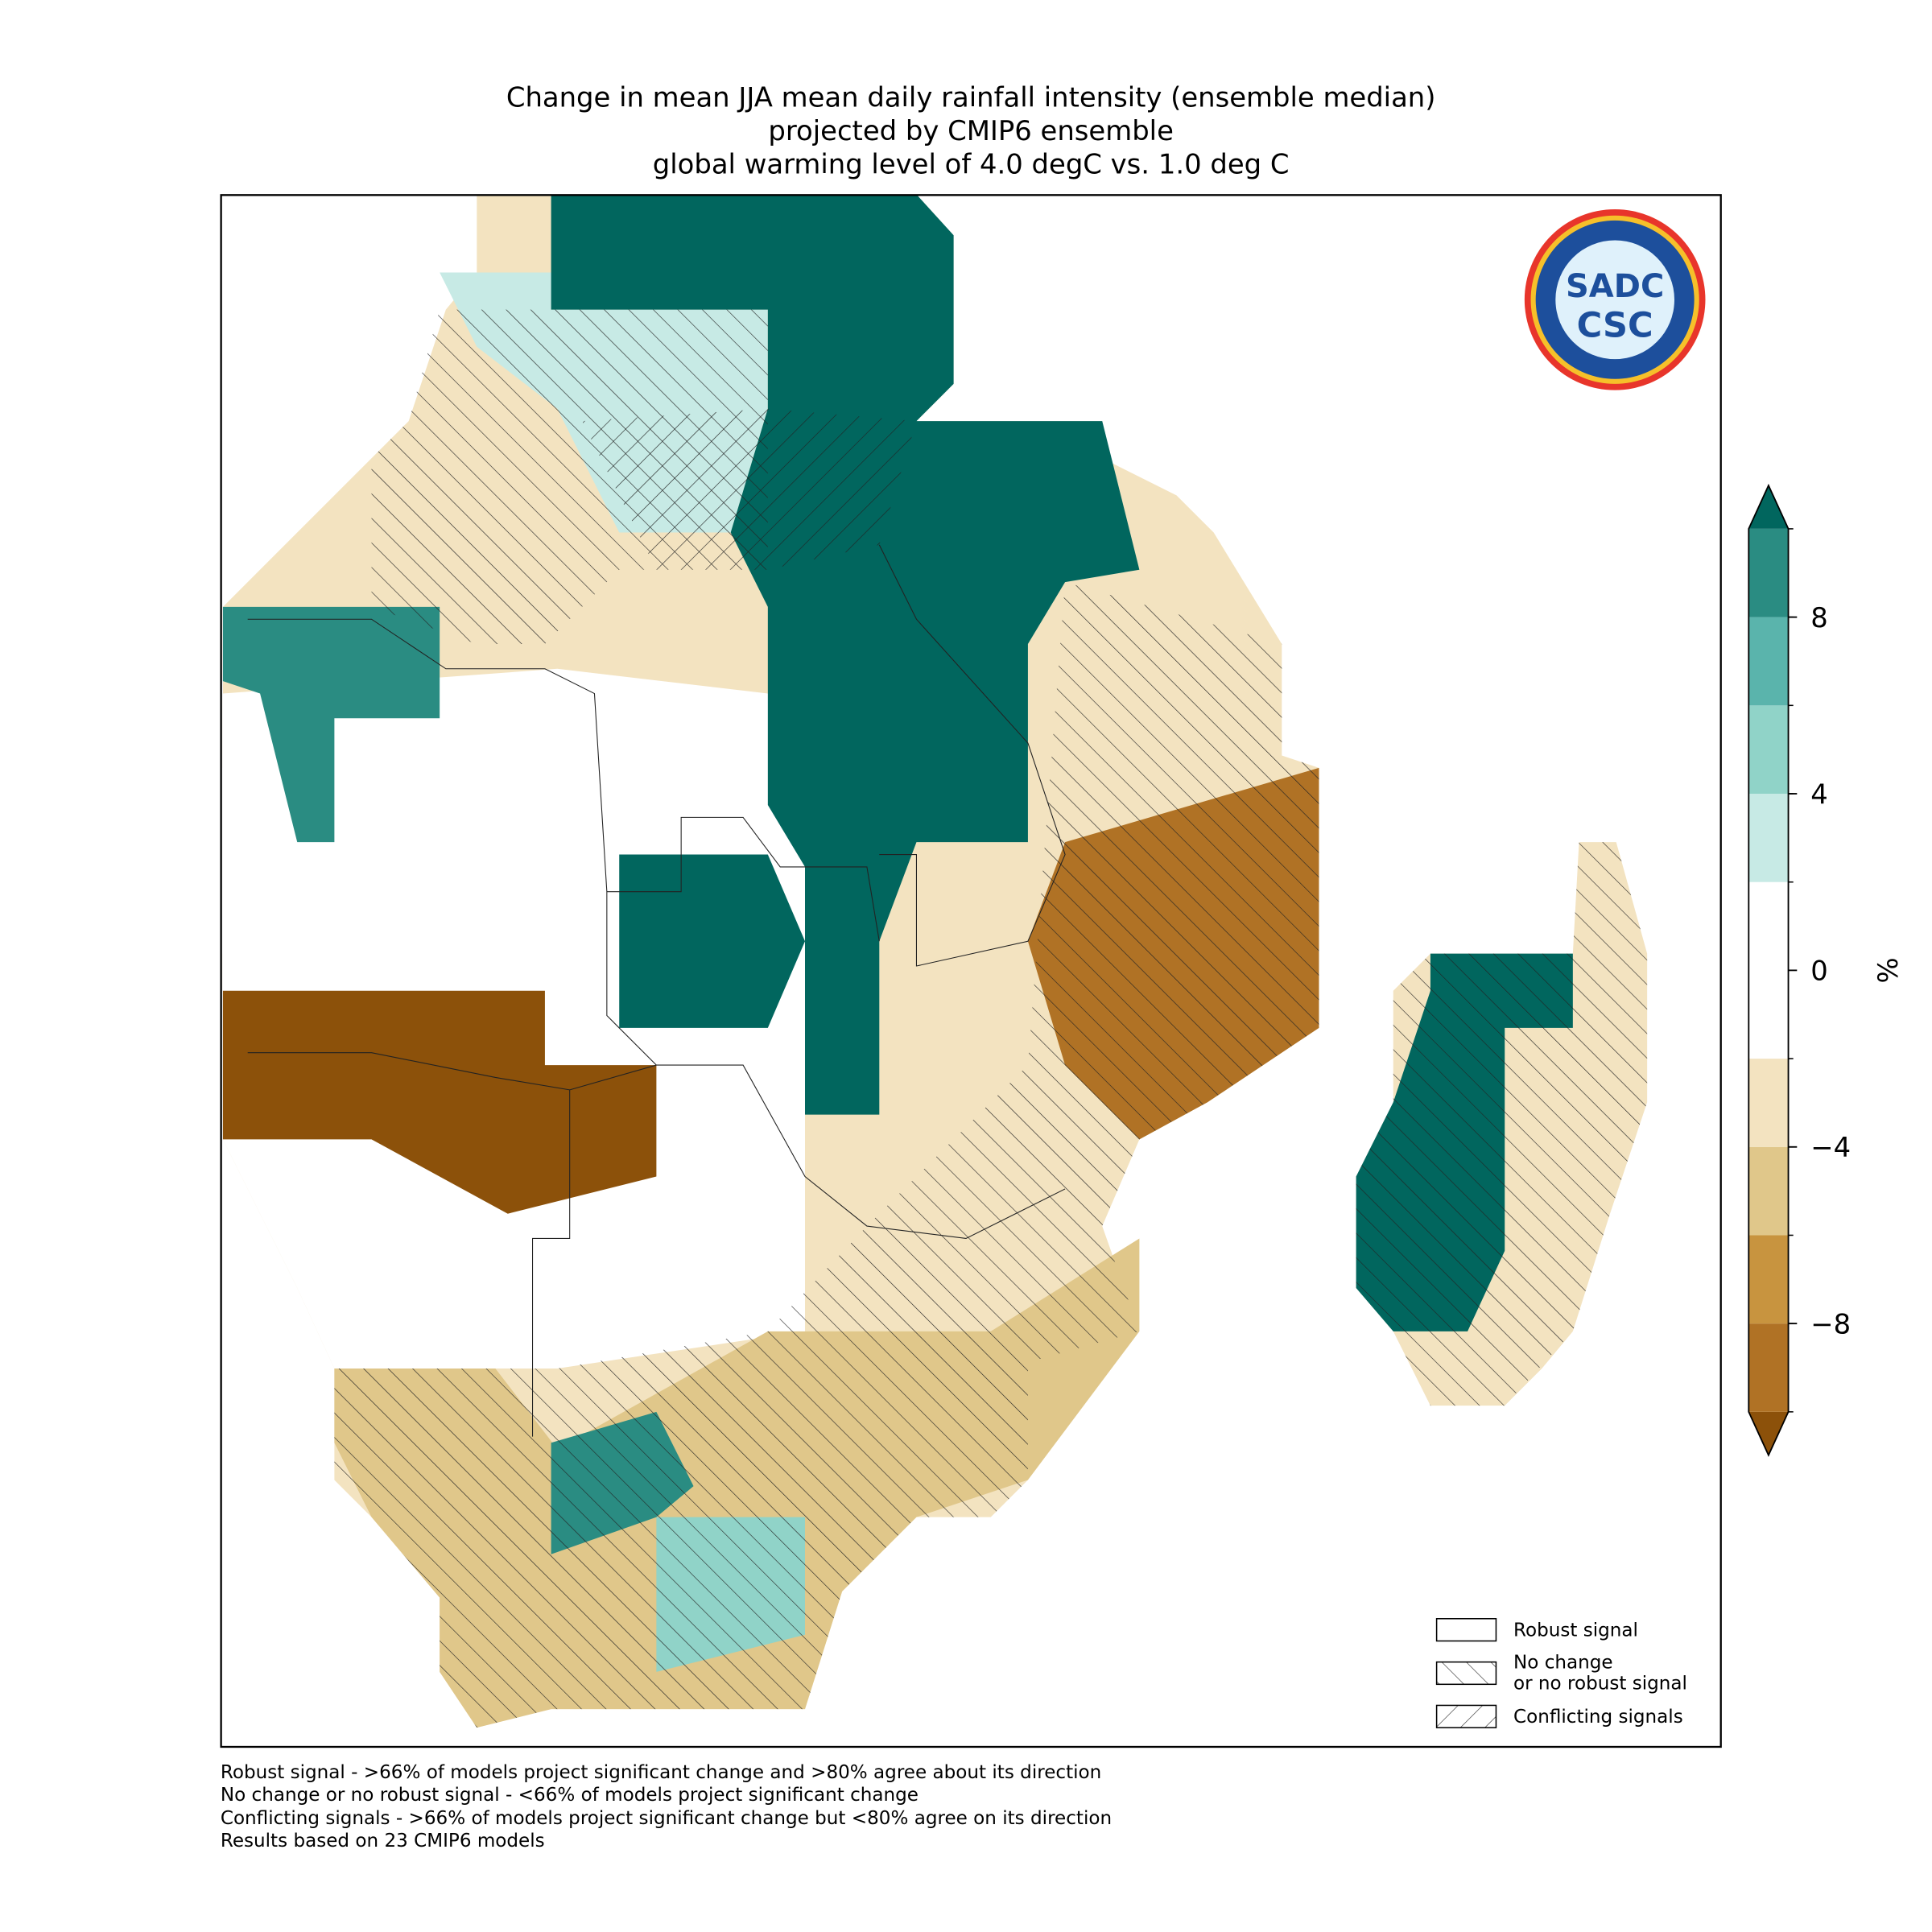 The image size is (1932, 1932). I want to click on logo-text: SADC, so click(1615, 286).